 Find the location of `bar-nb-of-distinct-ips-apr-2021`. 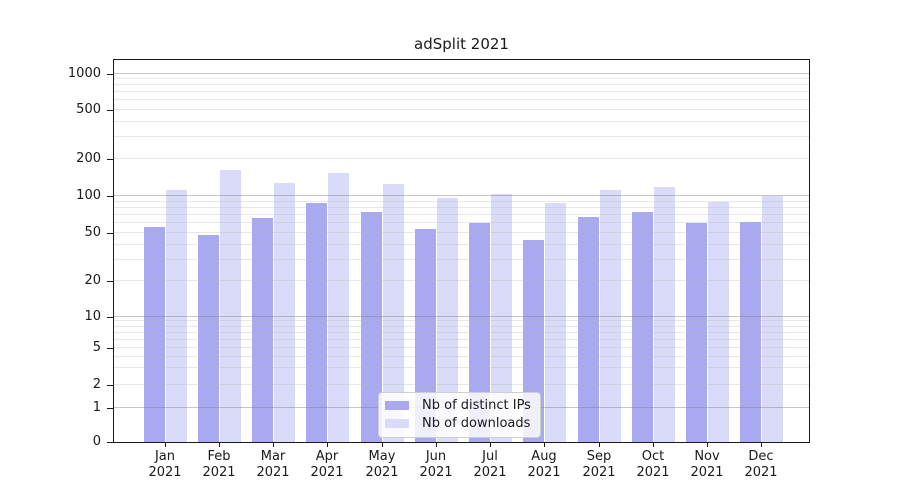

bar-nb-of-distinct-ips-apr-2021 is located at coordinates (316, 322).